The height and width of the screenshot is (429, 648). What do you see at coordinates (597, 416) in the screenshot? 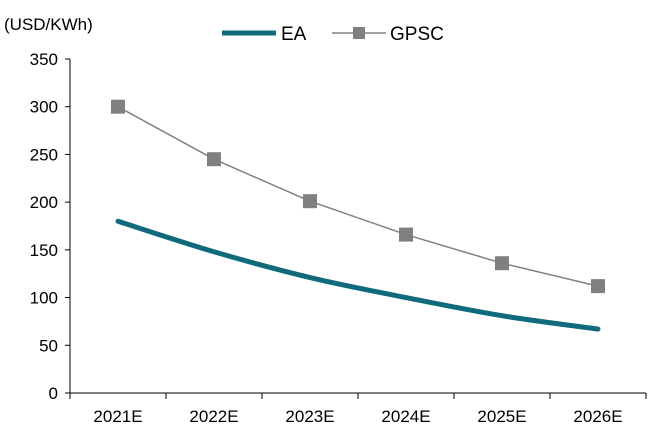
I see `x-tick-label: 2026E` at bounding box center [597, 416].